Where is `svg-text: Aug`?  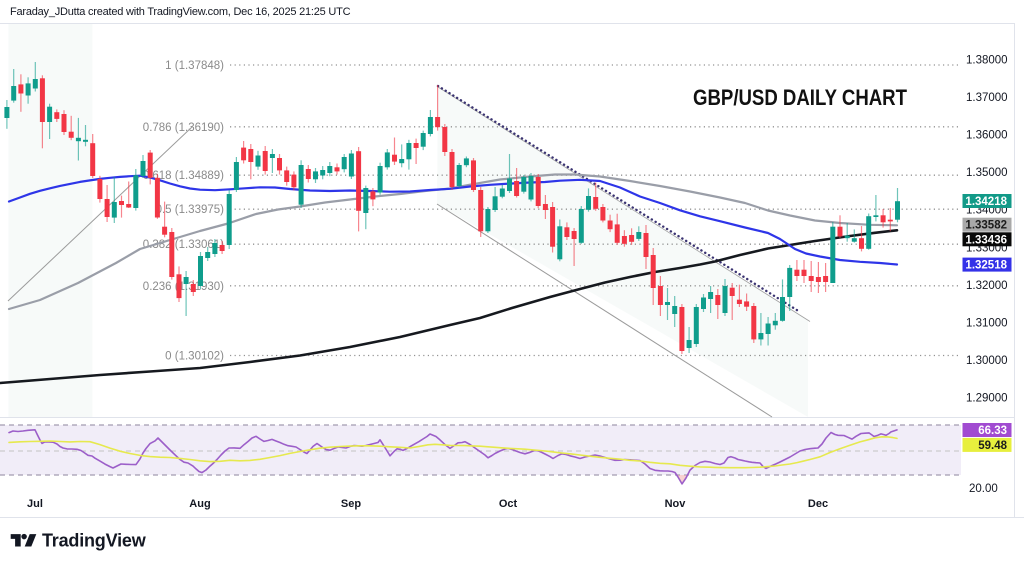
svg-text: Aug is located at coordinates (199, 504).